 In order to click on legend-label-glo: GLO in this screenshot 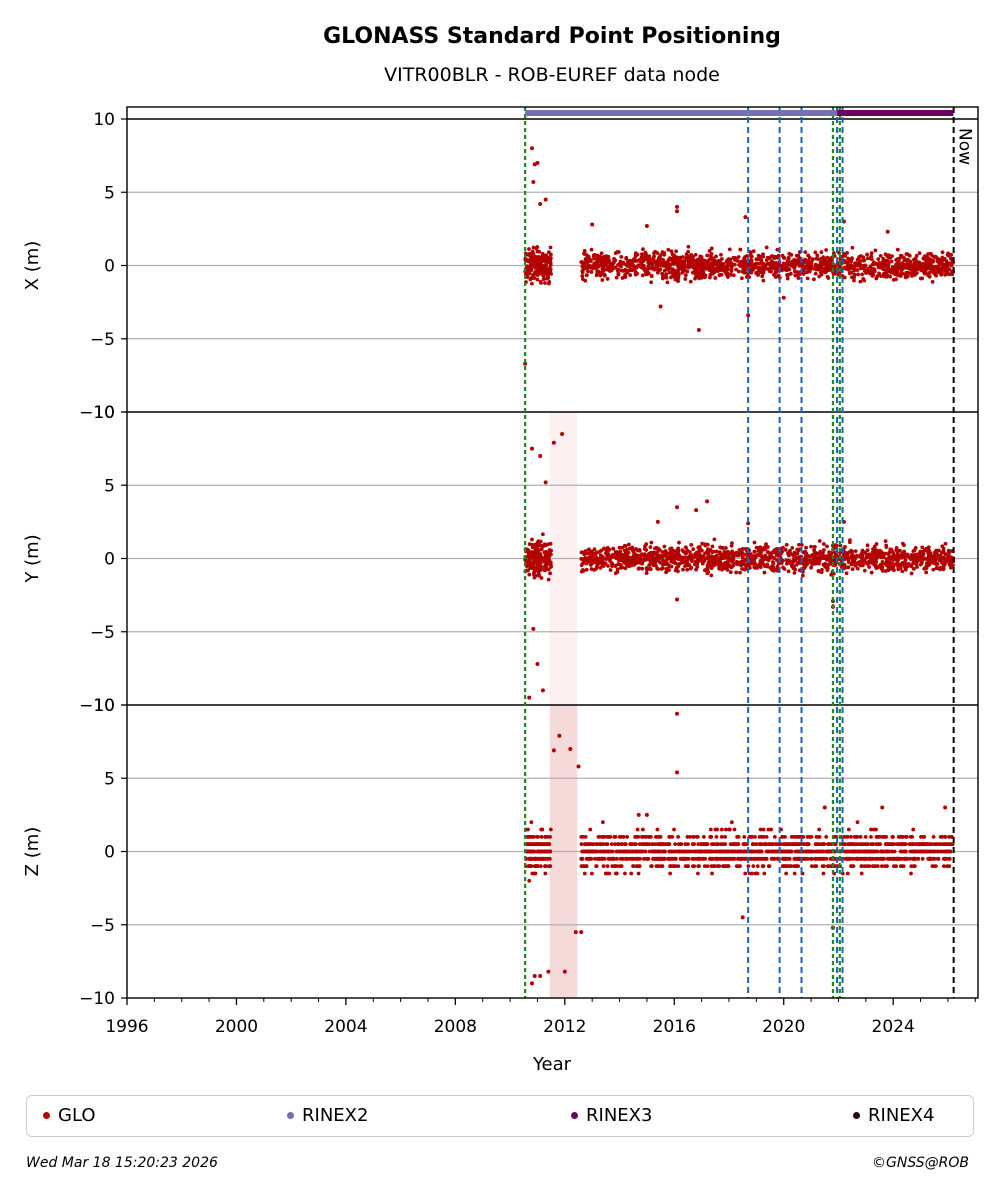, I will do `click(77, 1115)`.